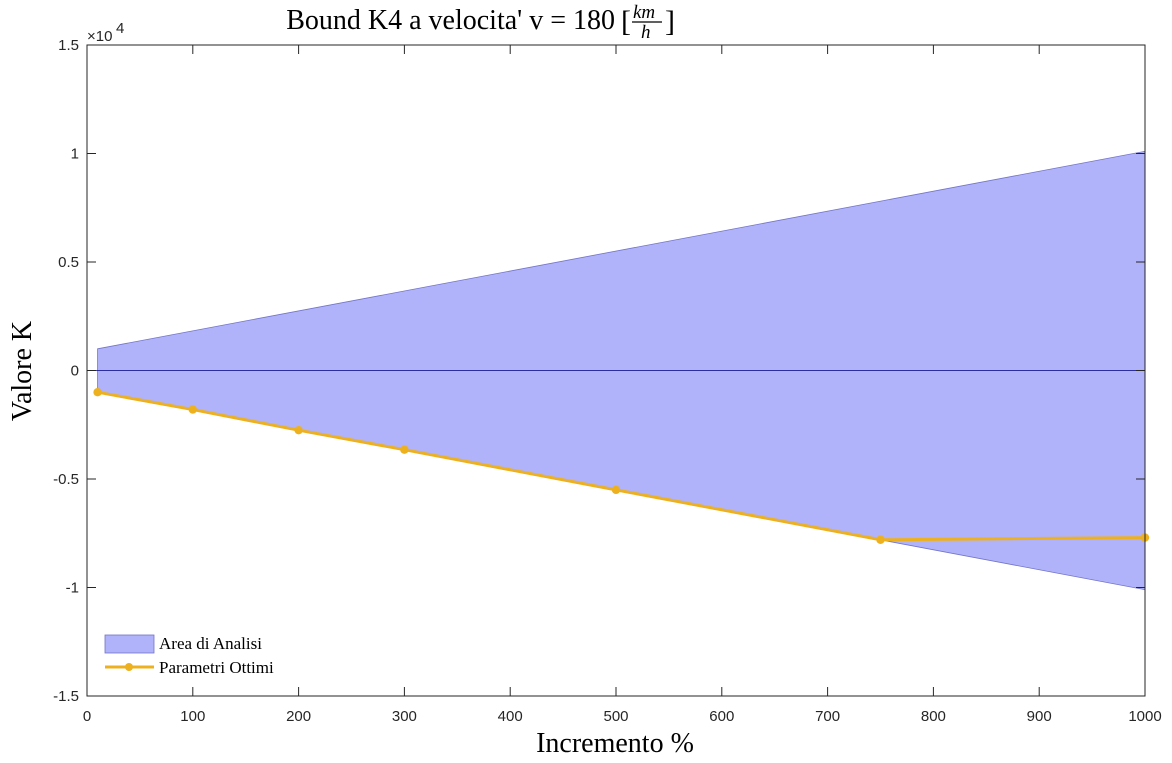 The width and height of the screenshot is (1172, 763). Describe the element at coordinates (615, 743) in the screenshot. I see `x-axis-title: Incremento %` at that location.